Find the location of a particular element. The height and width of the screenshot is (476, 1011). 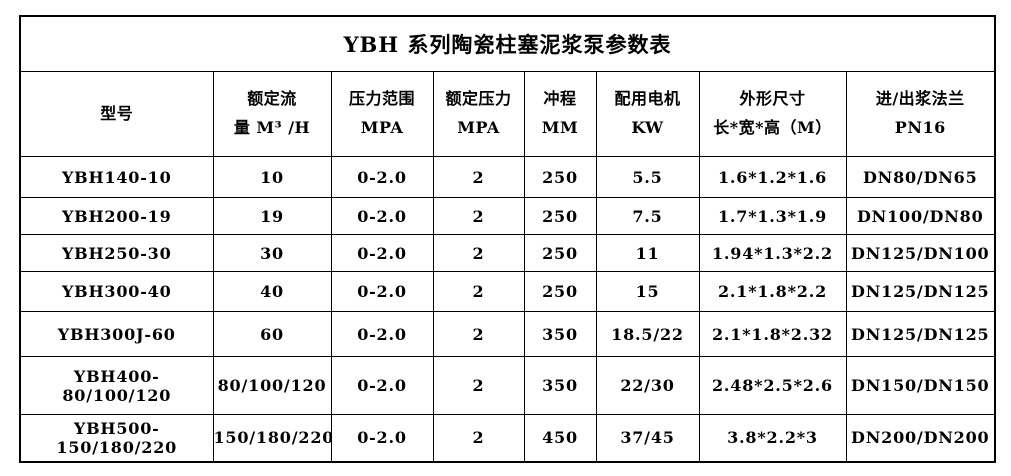

cell-model: YBH200-19 is located at coordinates (116, 216).